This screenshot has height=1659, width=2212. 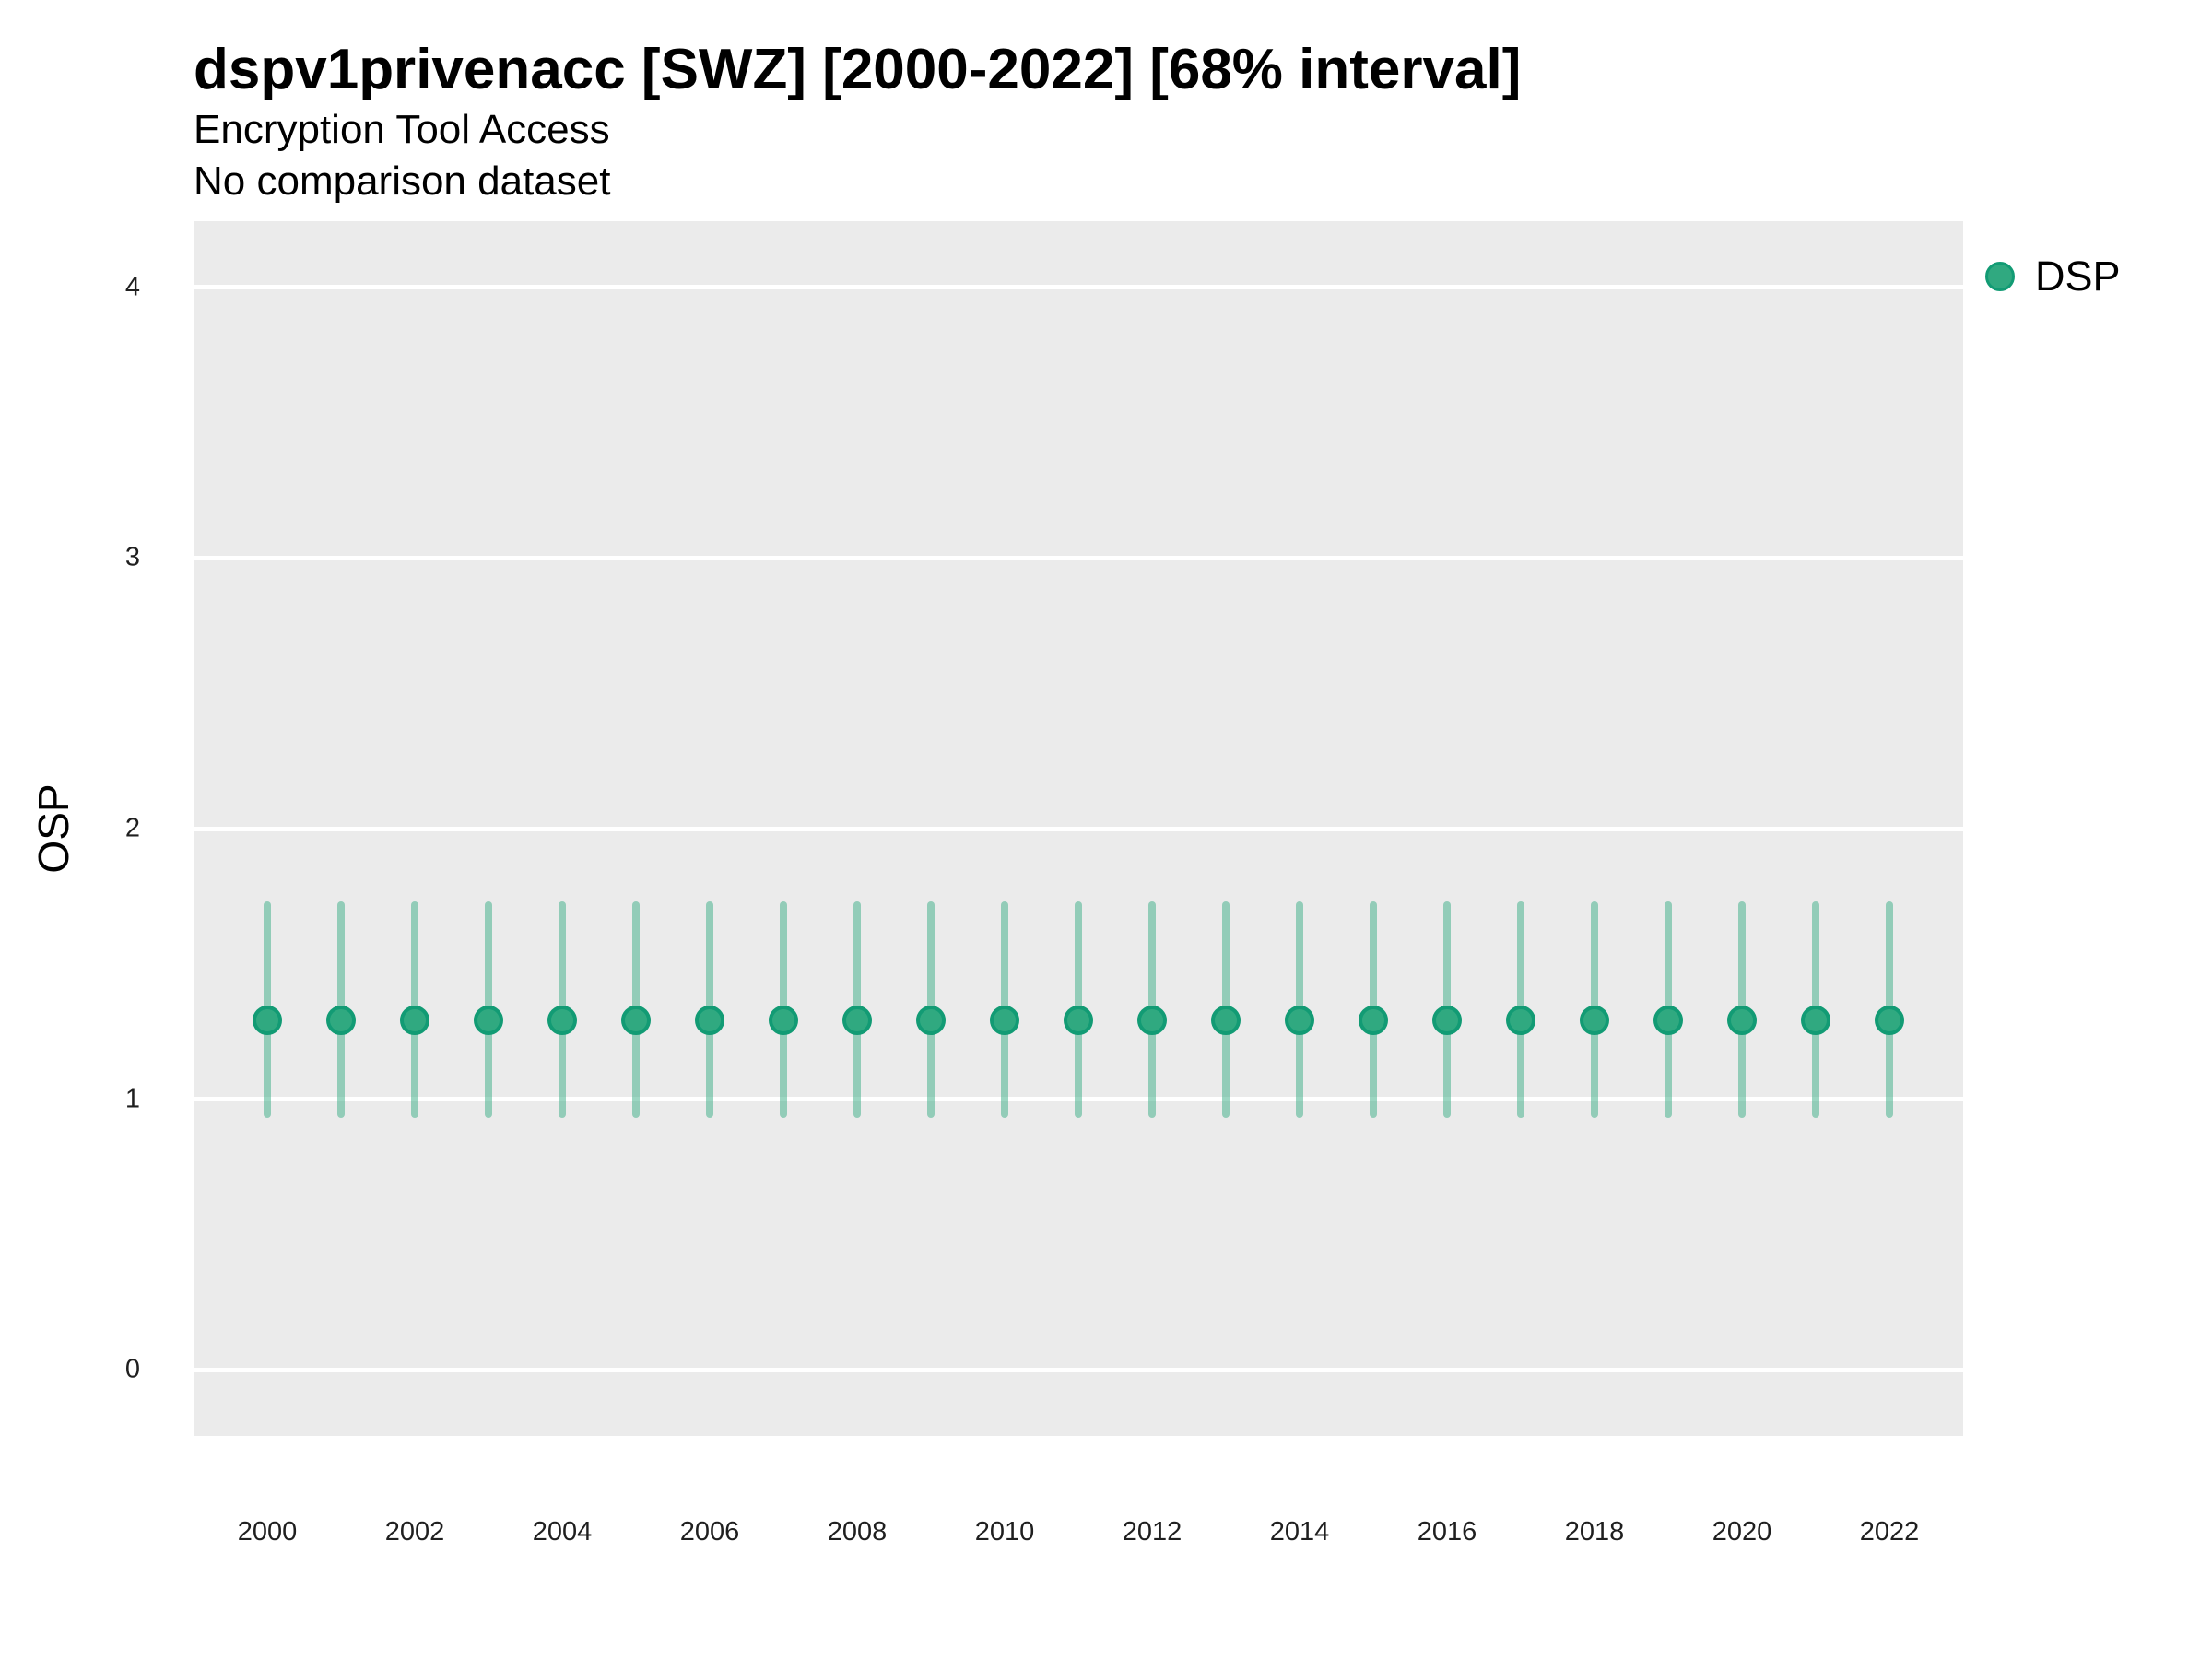 What do you see at coordinates (1373, 1021) in the screenshot?
I see `data-point-2015` at bounding box center [1373, 1021].